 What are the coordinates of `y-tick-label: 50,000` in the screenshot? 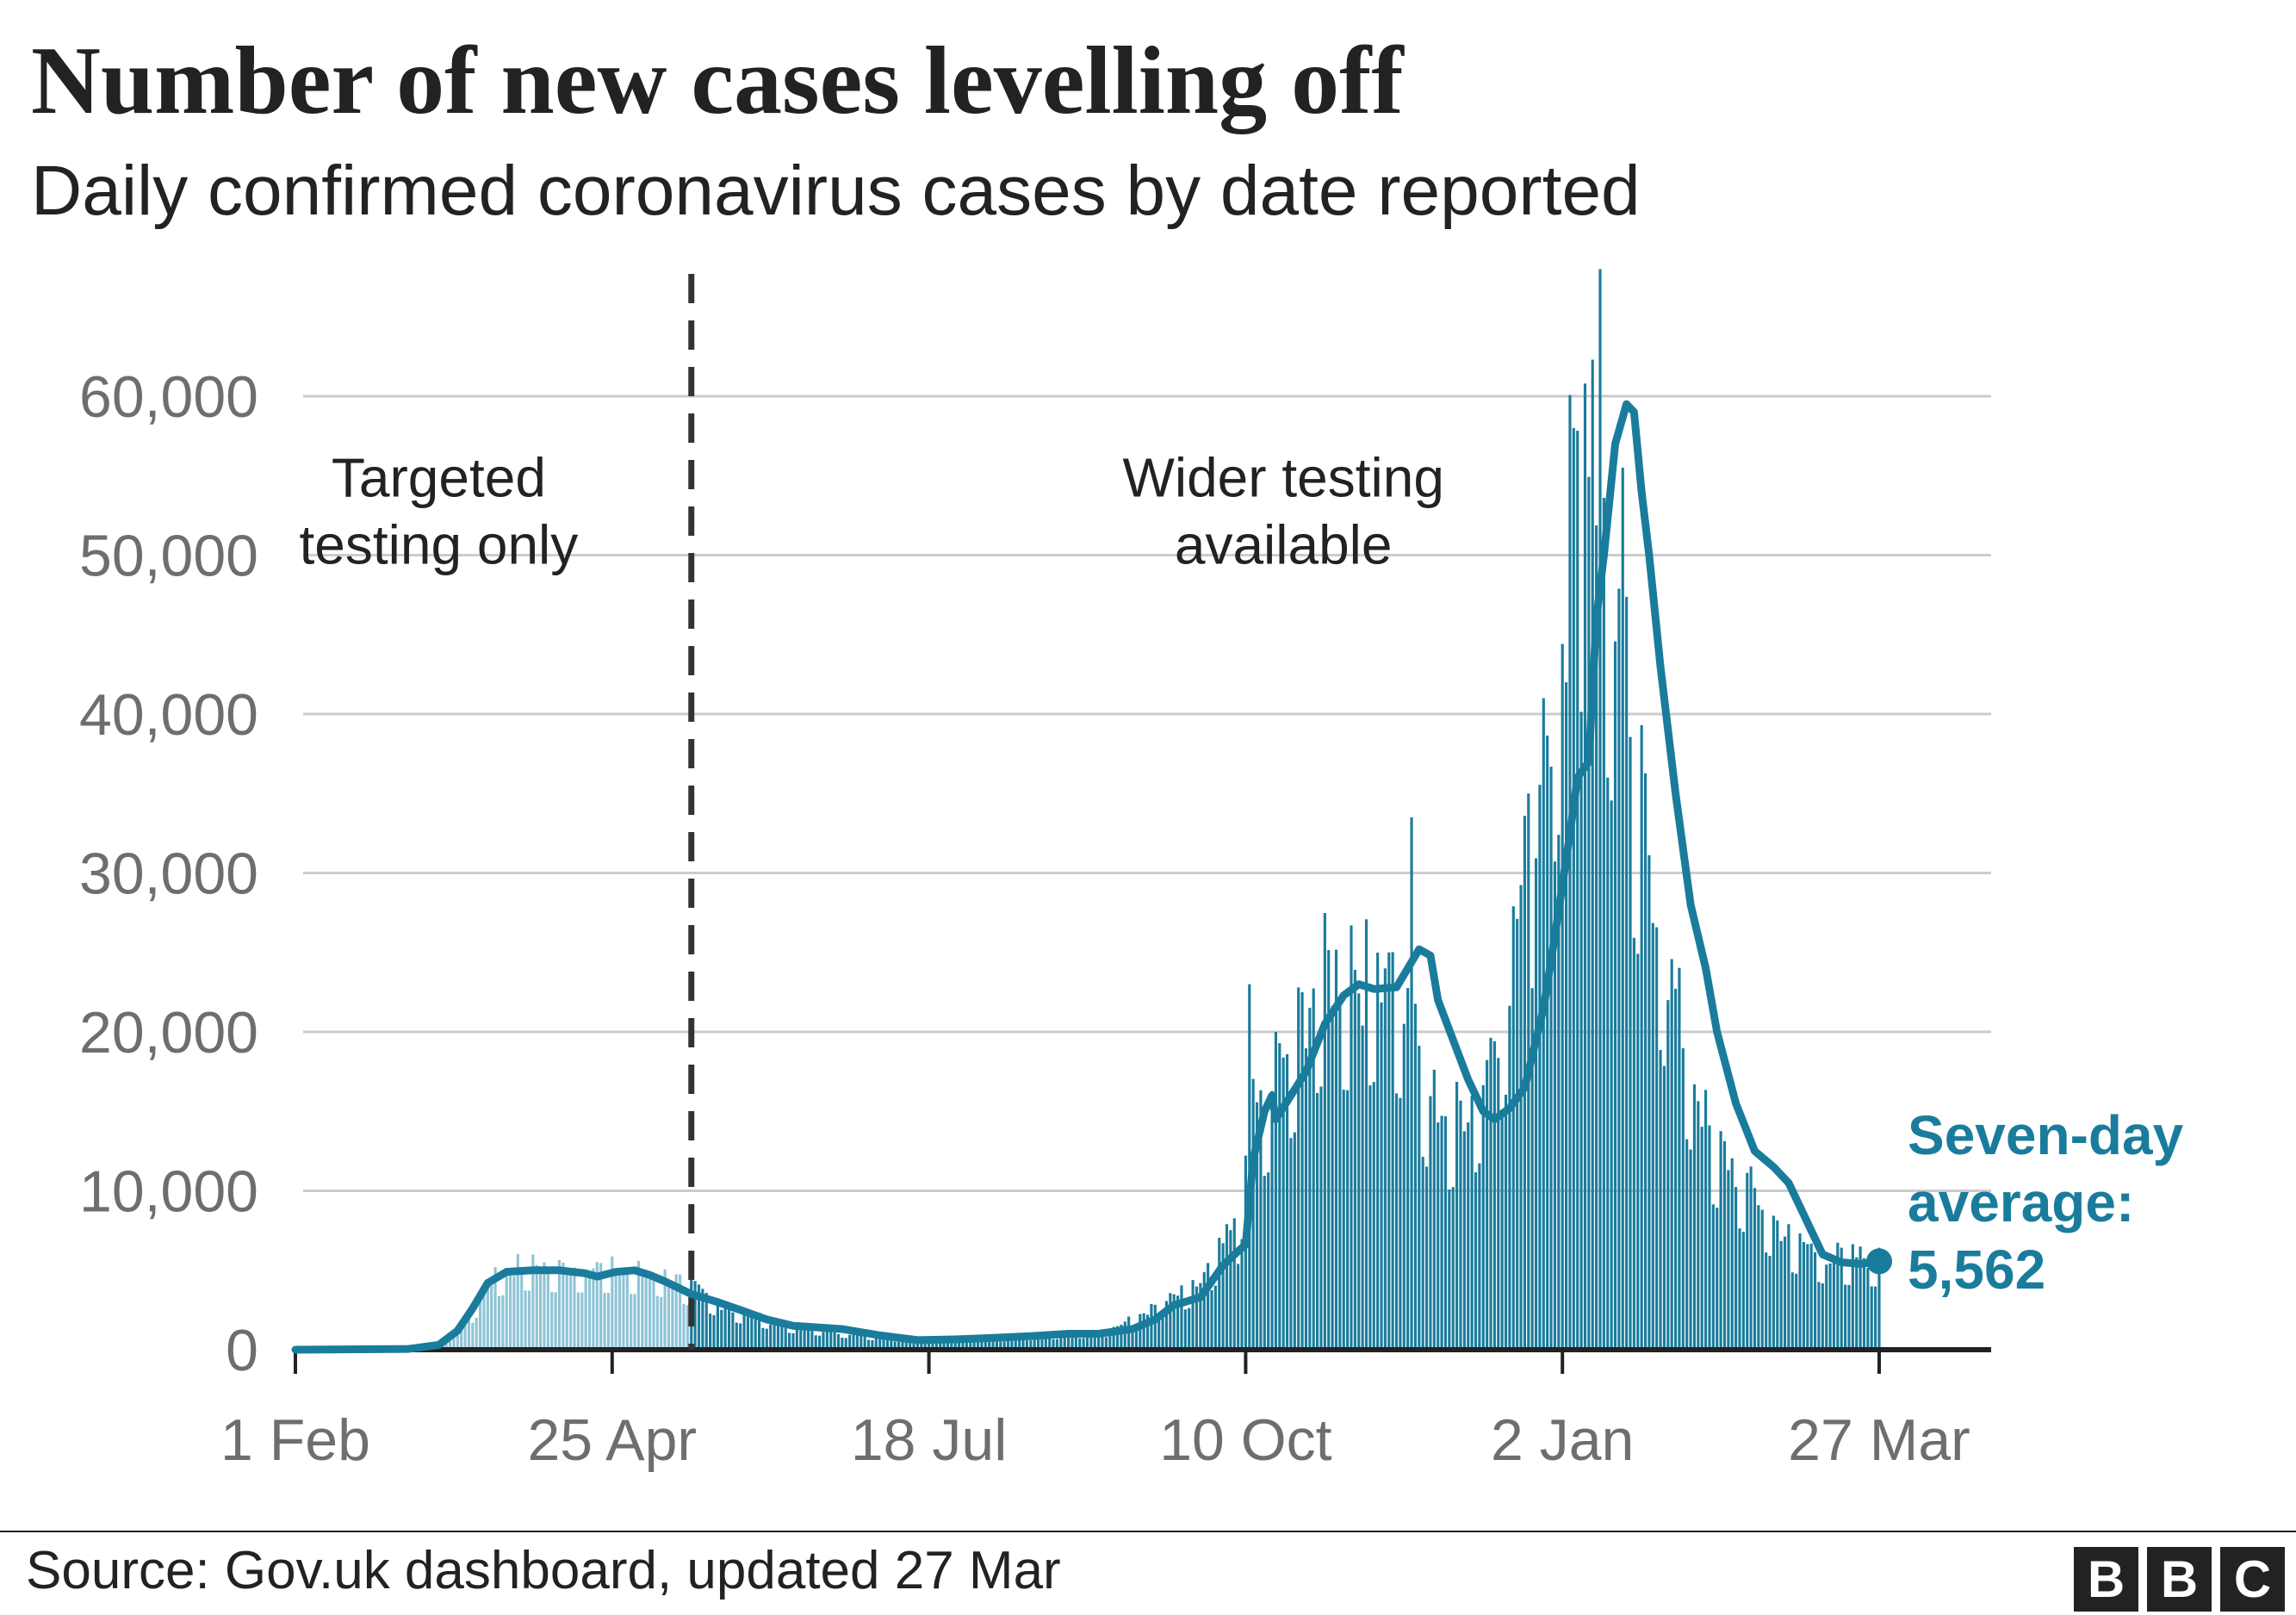 It's located at (168, 556).